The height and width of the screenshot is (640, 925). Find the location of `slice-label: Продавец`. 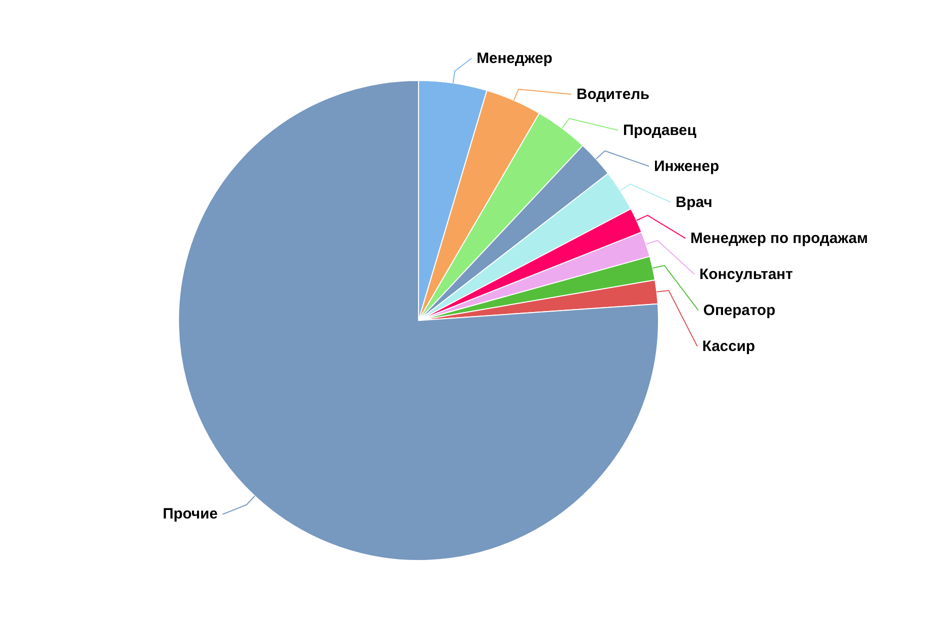

slice-label: Продавец is located at coordinates (660, 130).